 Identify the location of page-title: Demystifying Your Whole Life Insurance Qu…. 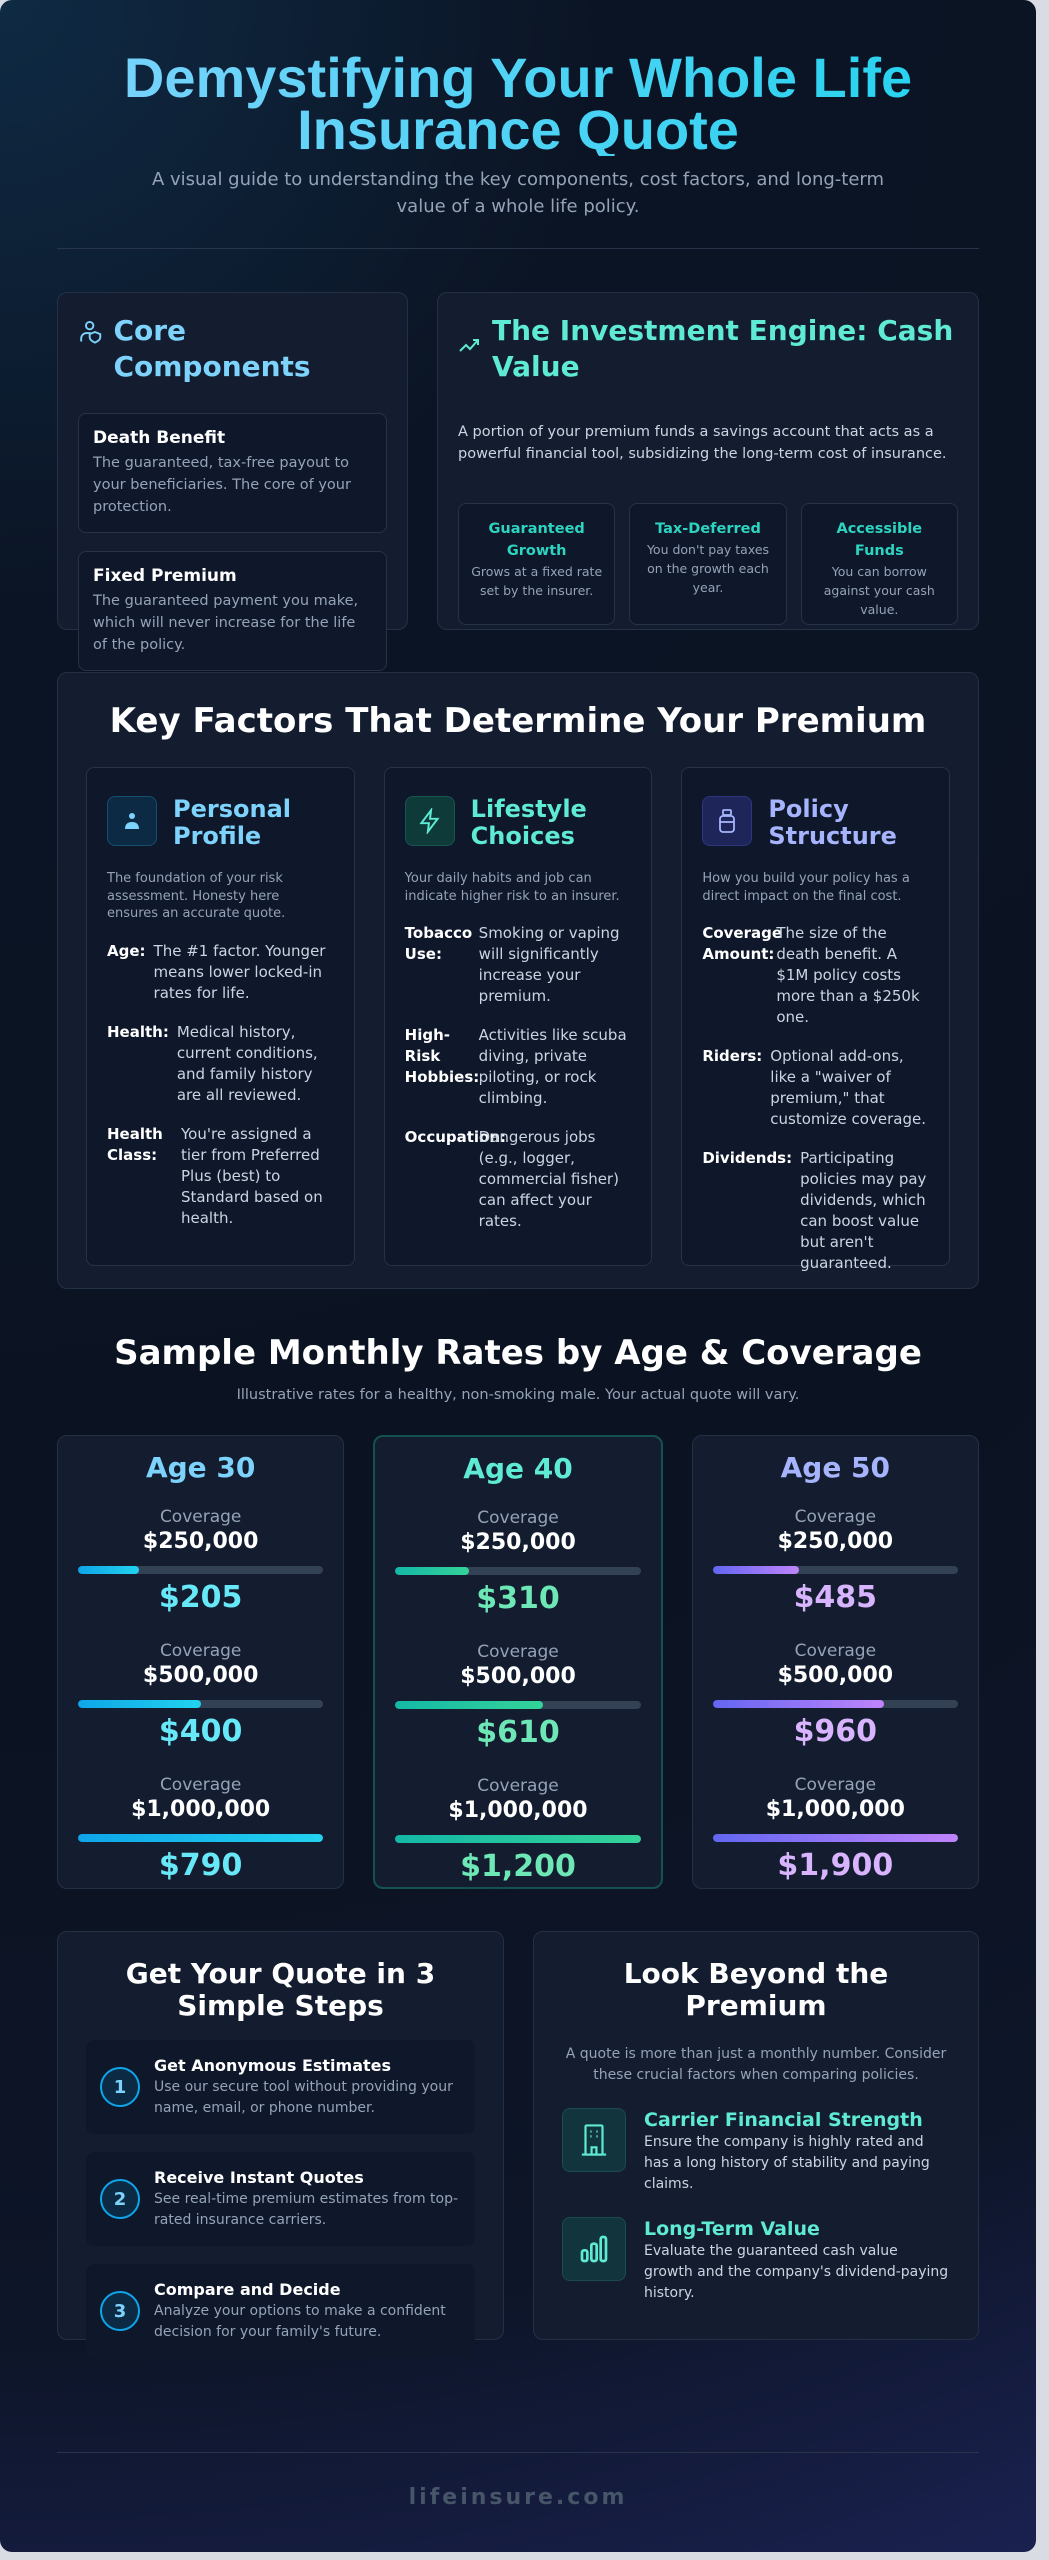
(518, 104).